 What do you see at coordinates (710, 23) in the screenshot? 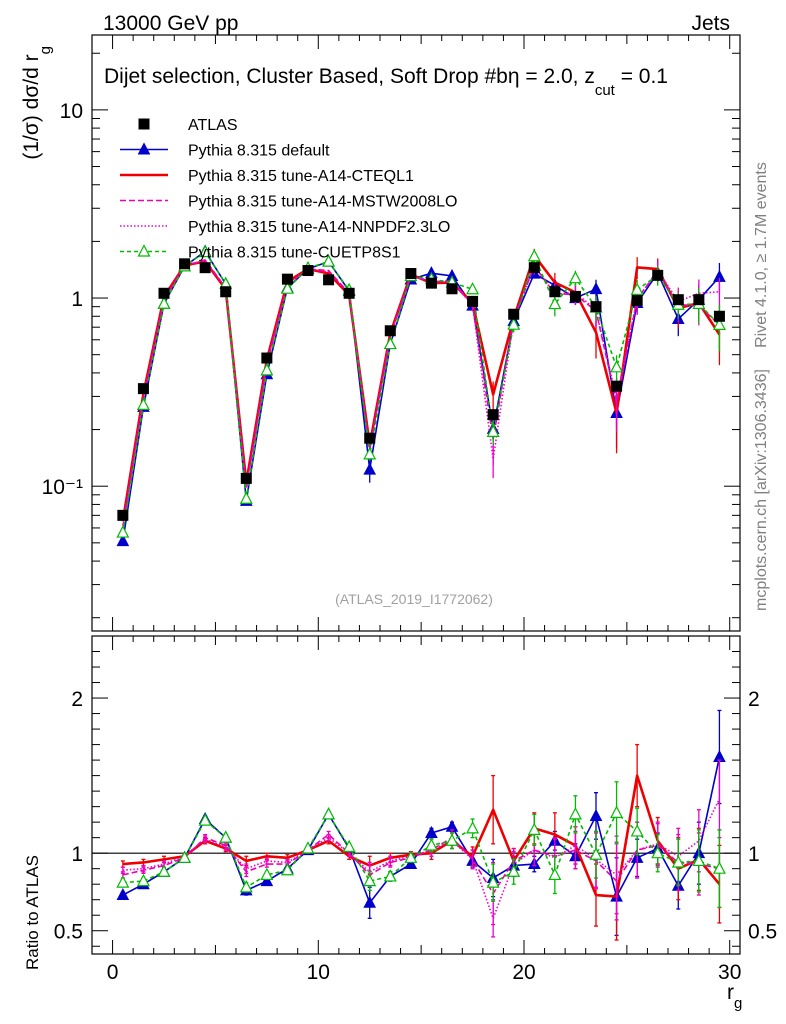
I see `process-label: Jets` at bounding box center [710, 23].